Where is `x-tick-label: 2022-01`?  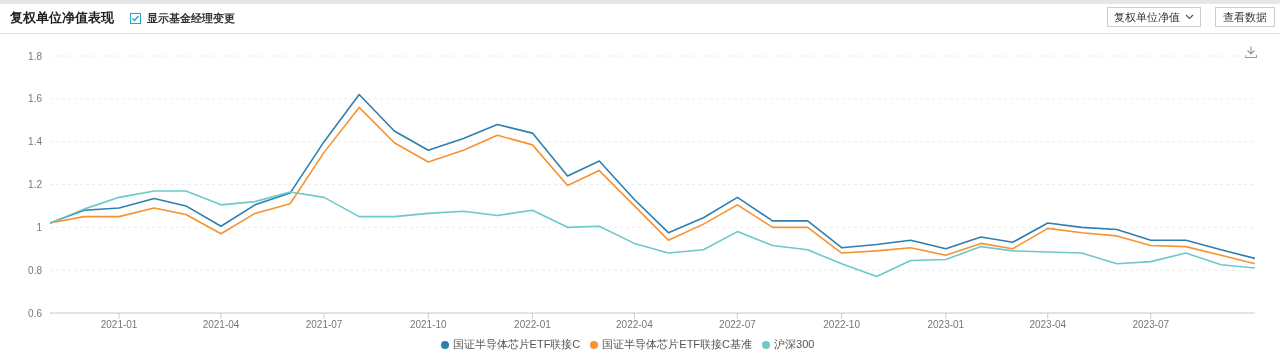 x-tick-label: 2022-01 is located at coordinates (533, 325).